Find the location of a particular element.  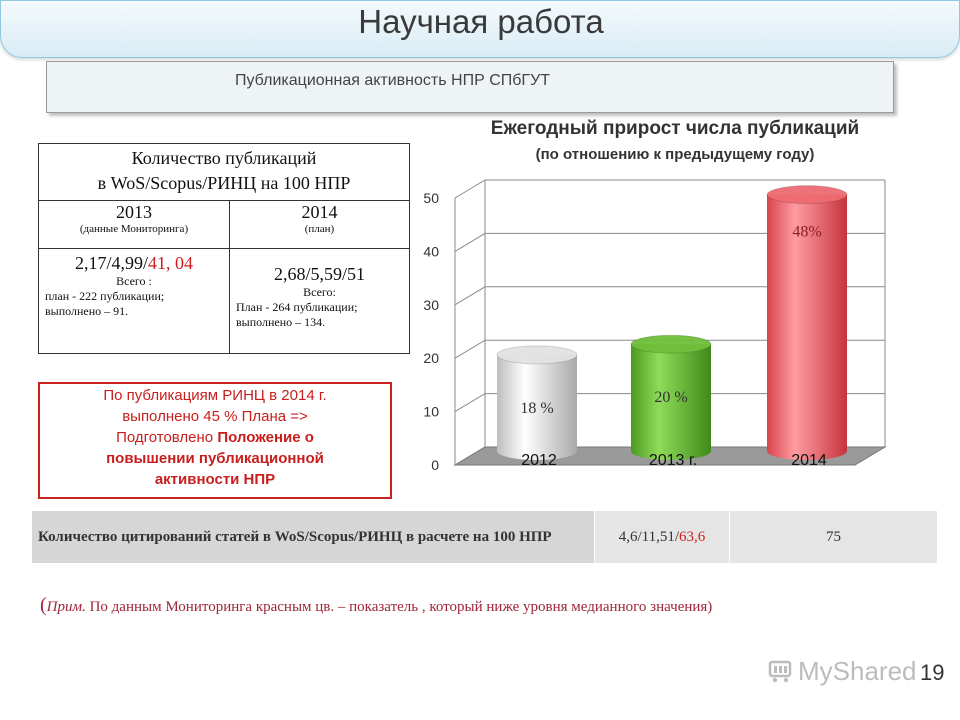

page-number: 19 is located at coordinates (932, 672).